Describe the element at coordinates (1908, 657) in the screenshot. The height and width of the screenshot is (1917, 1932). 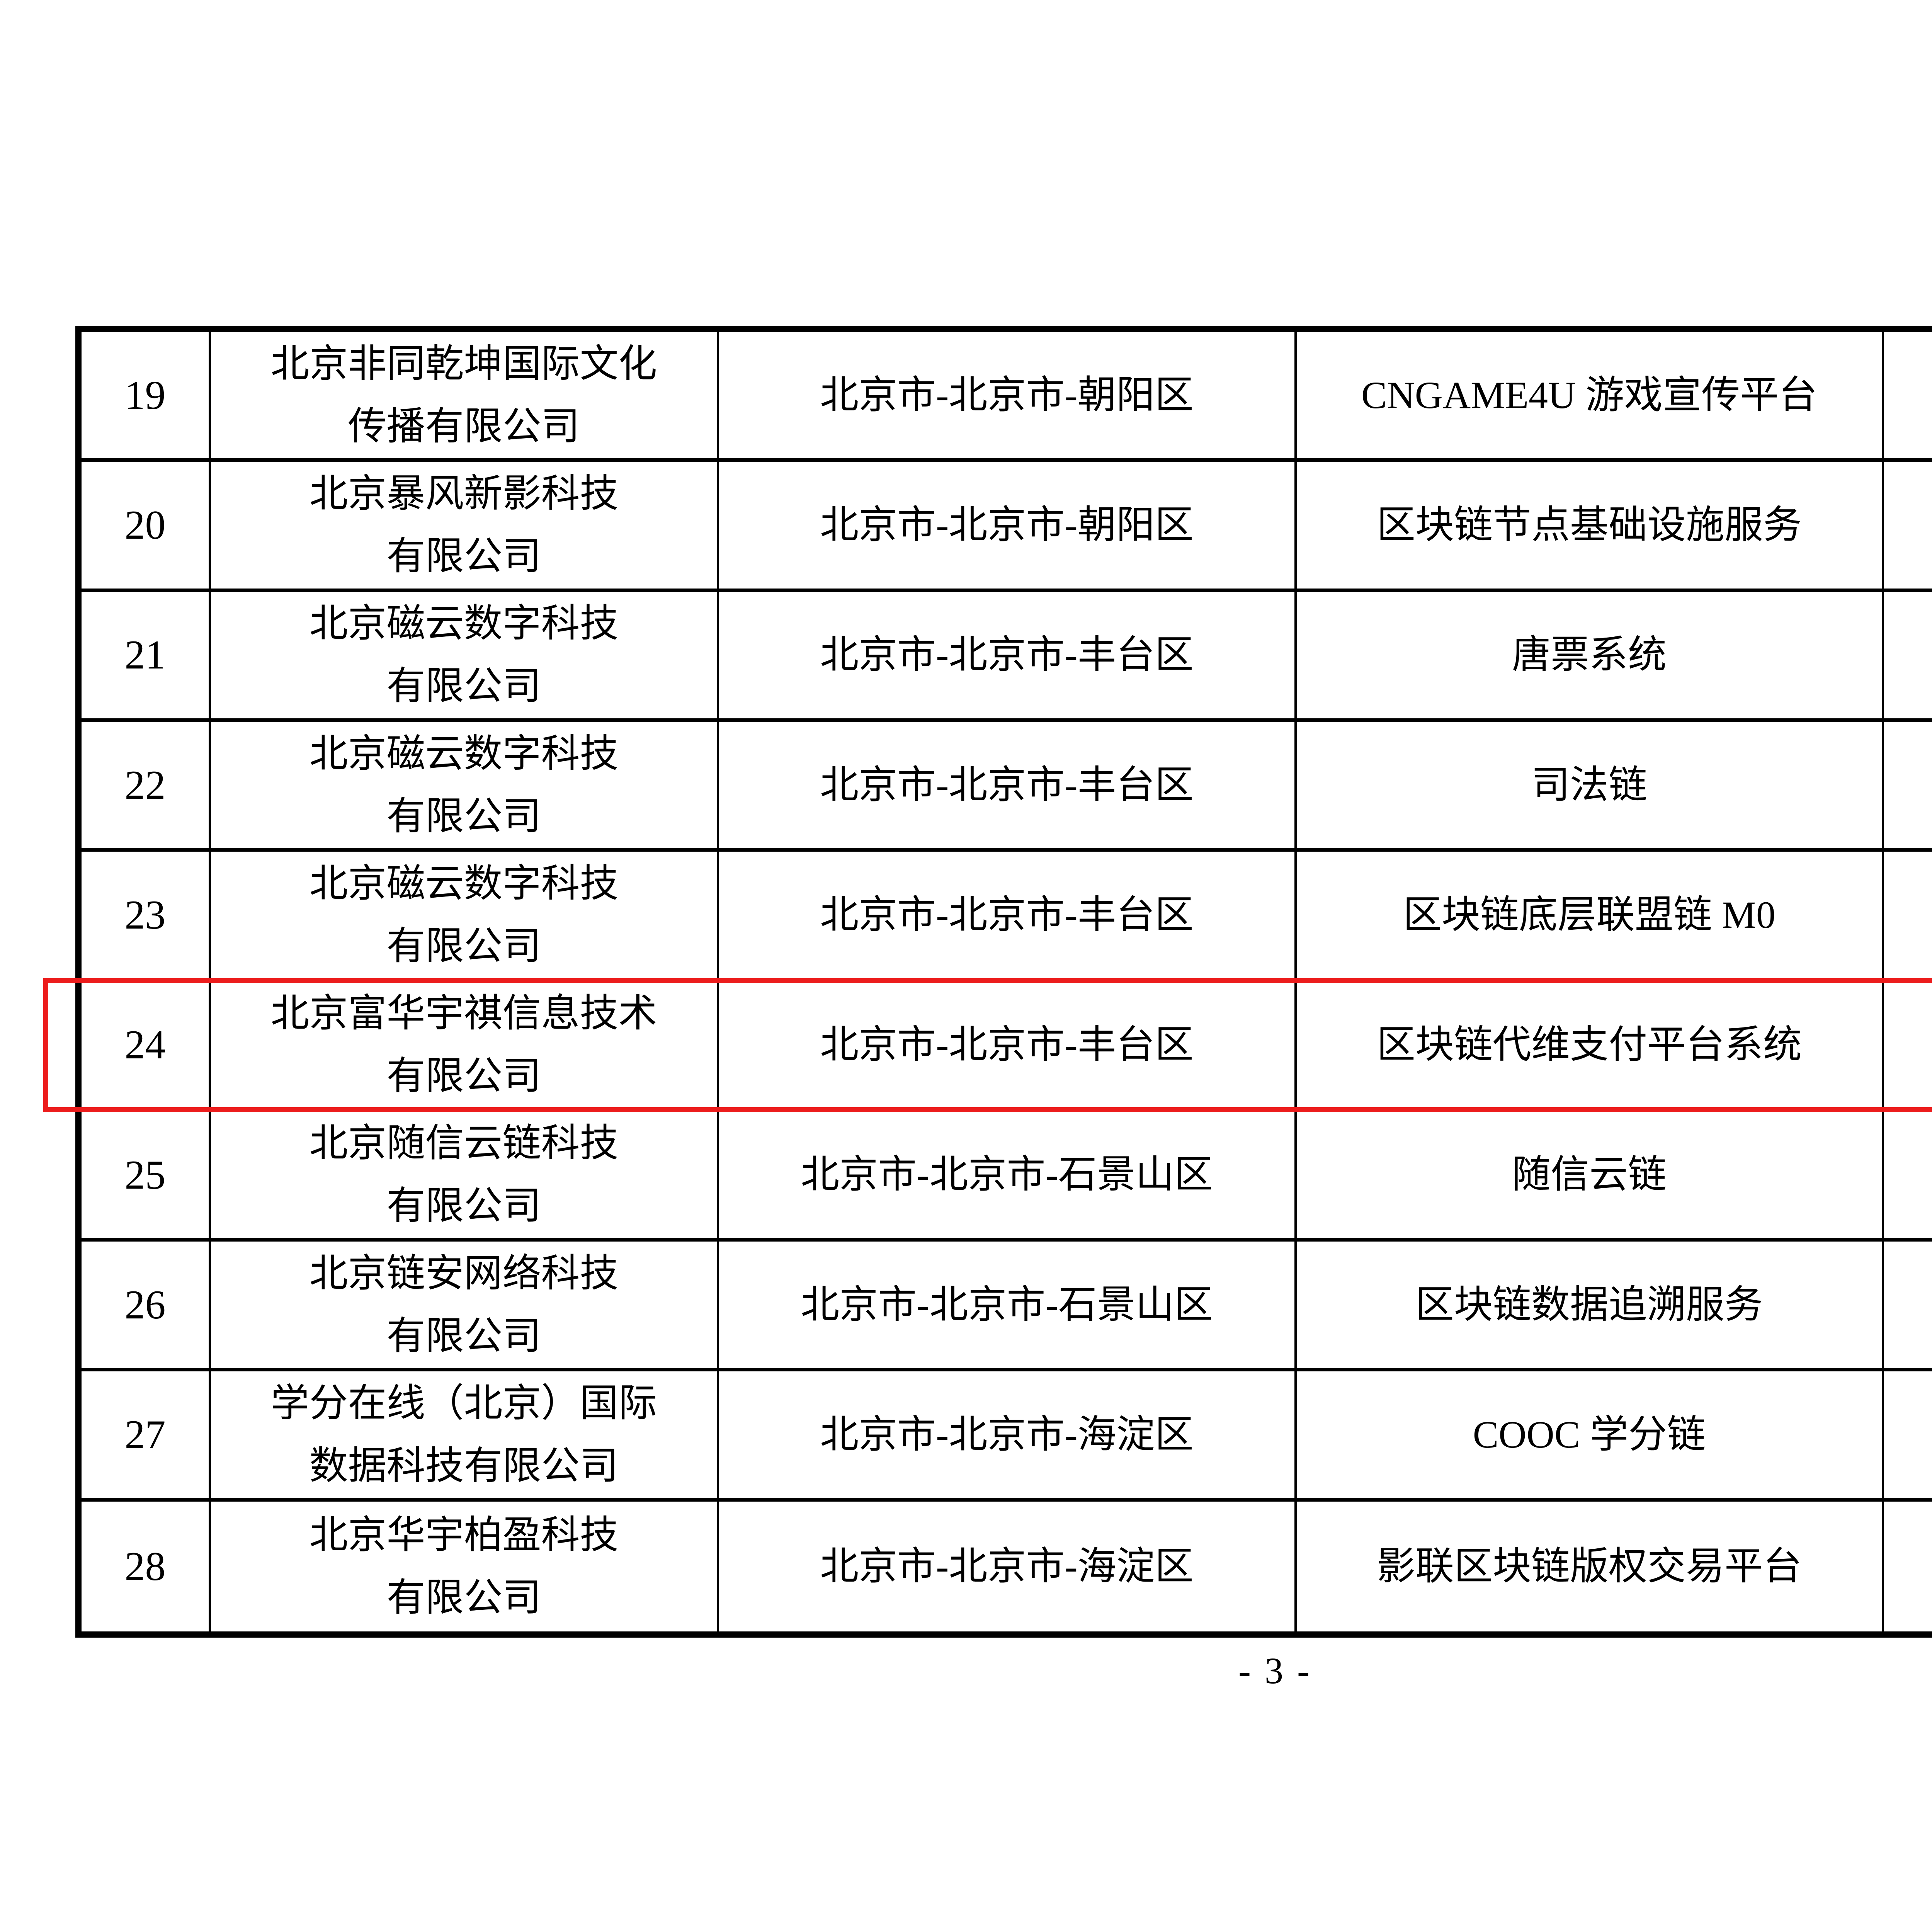
I see `license-number: 京网信备 11010619312976530011 号` at that location.